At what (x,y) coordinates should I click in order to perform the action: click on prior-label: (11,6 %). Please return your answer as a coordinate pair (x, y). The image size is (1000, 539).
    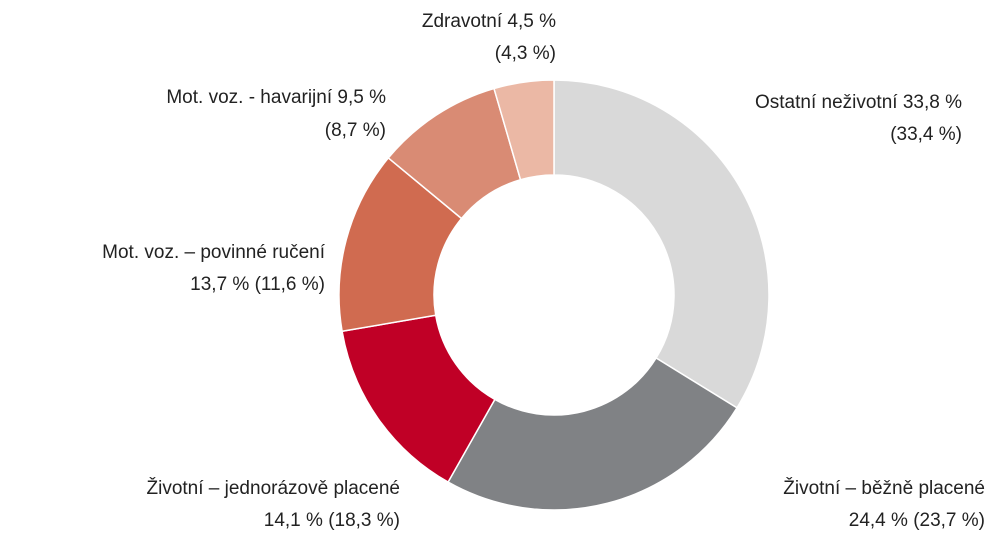
    Looking at the image, I should click on (290, 284).